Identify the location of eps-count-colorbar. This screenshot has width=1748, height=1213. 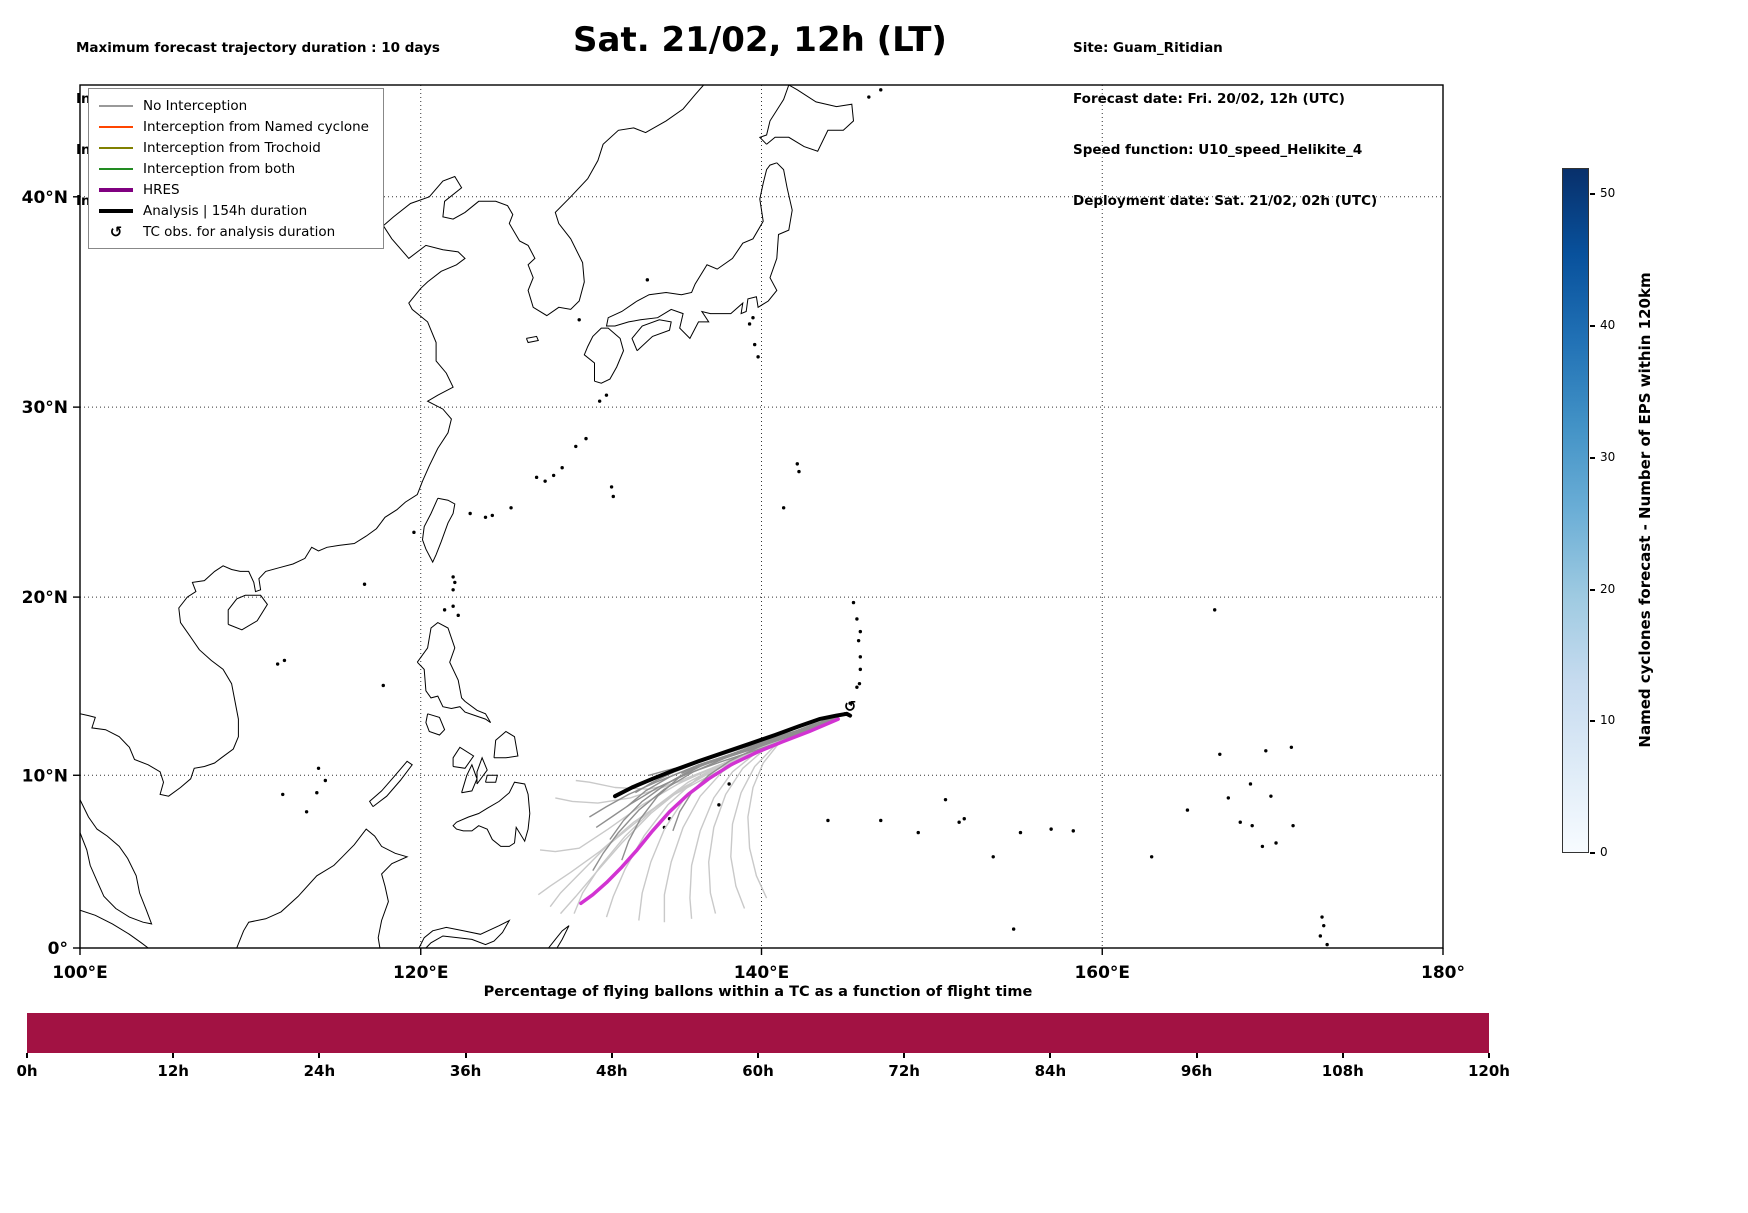
(1575, 510).